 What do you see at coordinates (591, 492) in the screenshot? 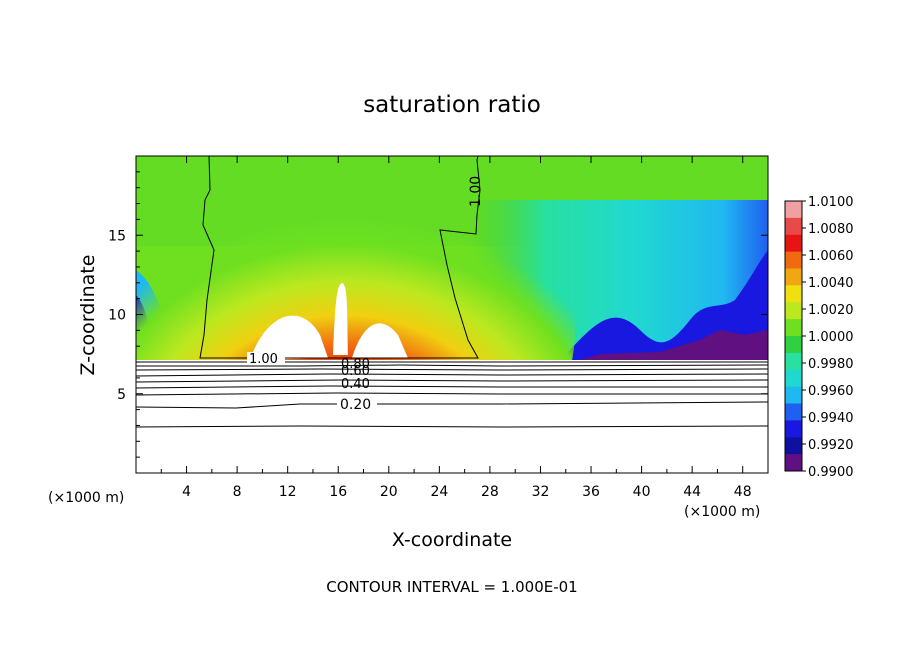
I see `x-tick-label: 36` at bounding box center [591, 492].